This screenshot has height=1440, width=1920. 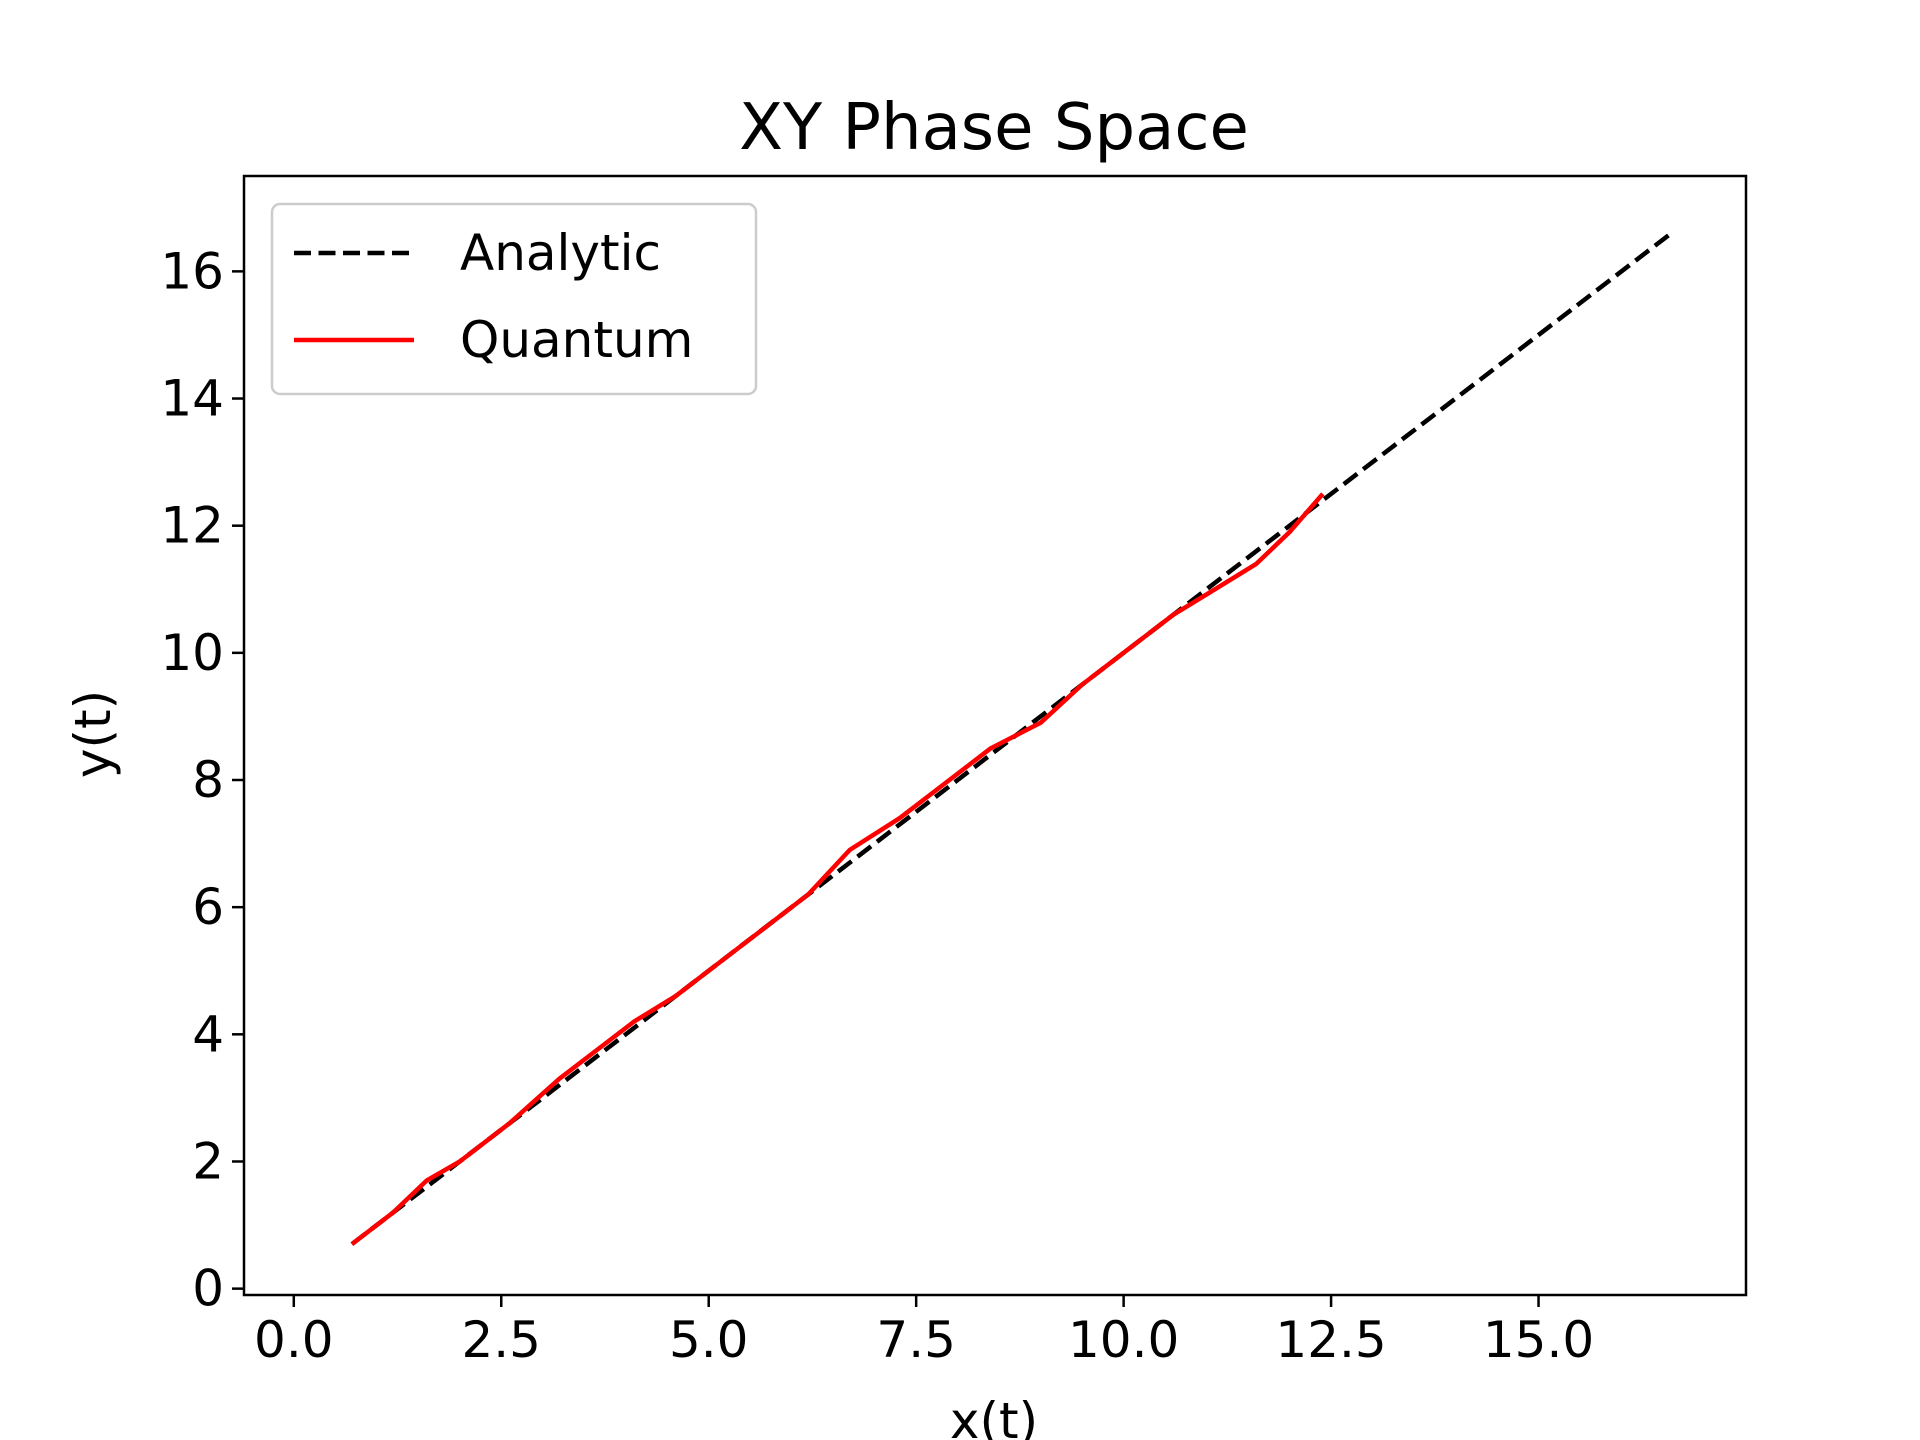 I want to click on y-tick-label: 16, so click(x=192, y=271).